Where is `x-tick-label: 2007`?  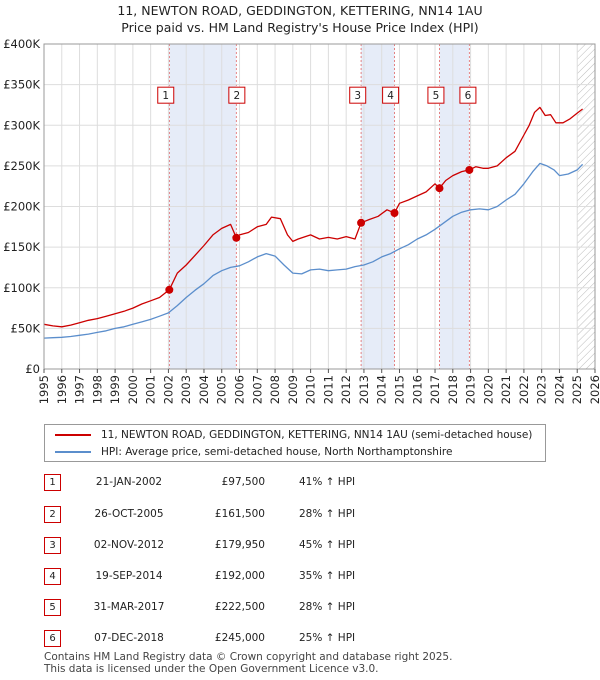 x-tick-label: 2007 is located at coordinates (257, 389).